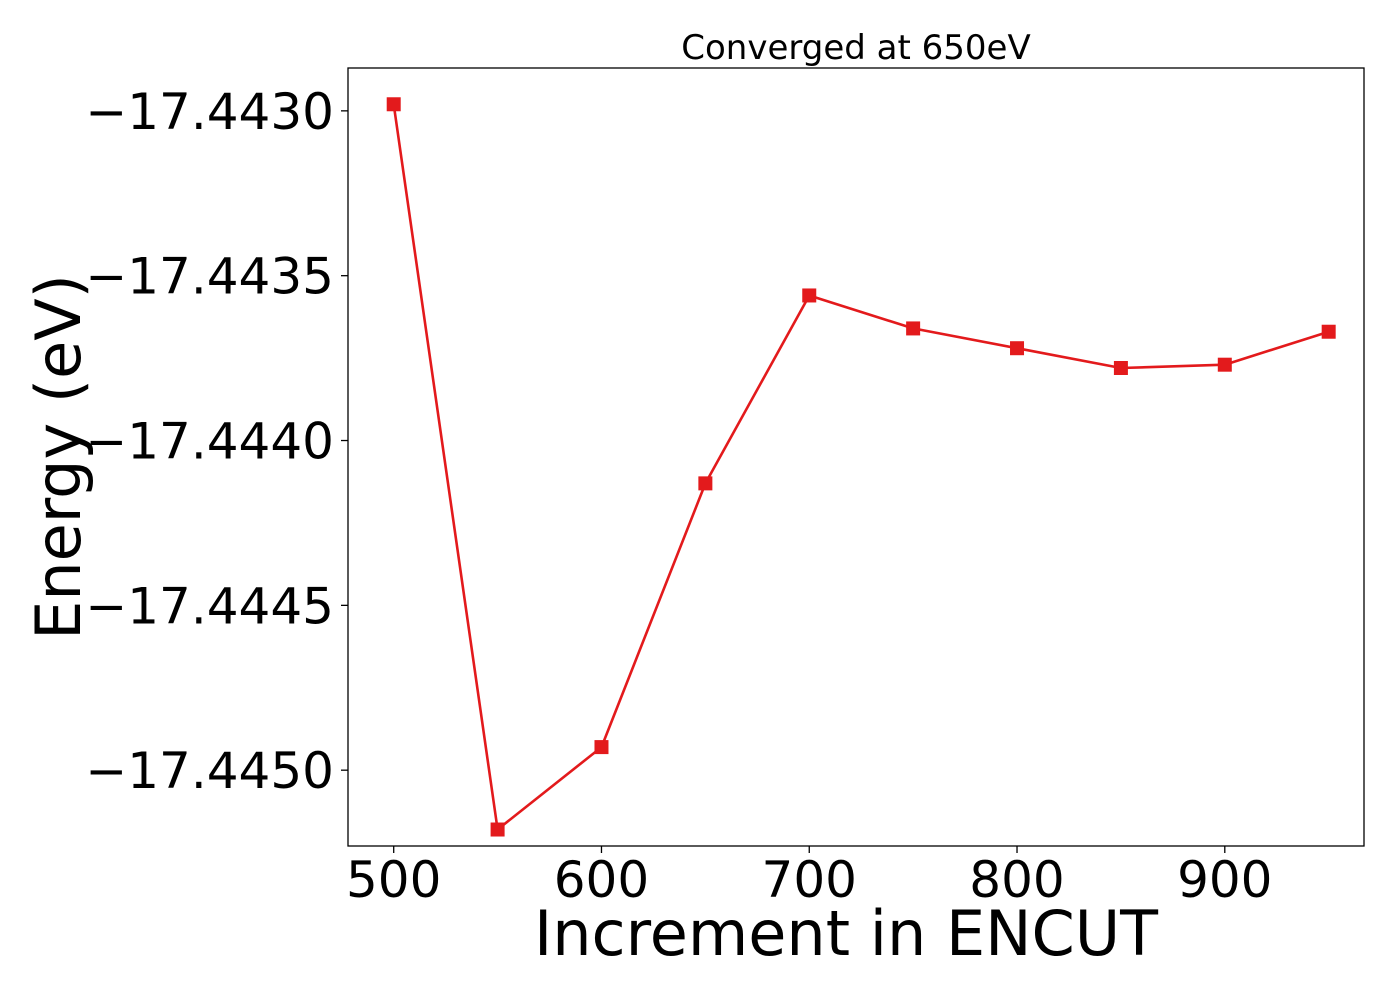 Image resolution: width=1400 pixels, height=1000 pixels. What do you see at coordinates (58, 457) in the screenshot?
I see `y-axis-label: Energy (eV)` at bounding box center [58, 457].